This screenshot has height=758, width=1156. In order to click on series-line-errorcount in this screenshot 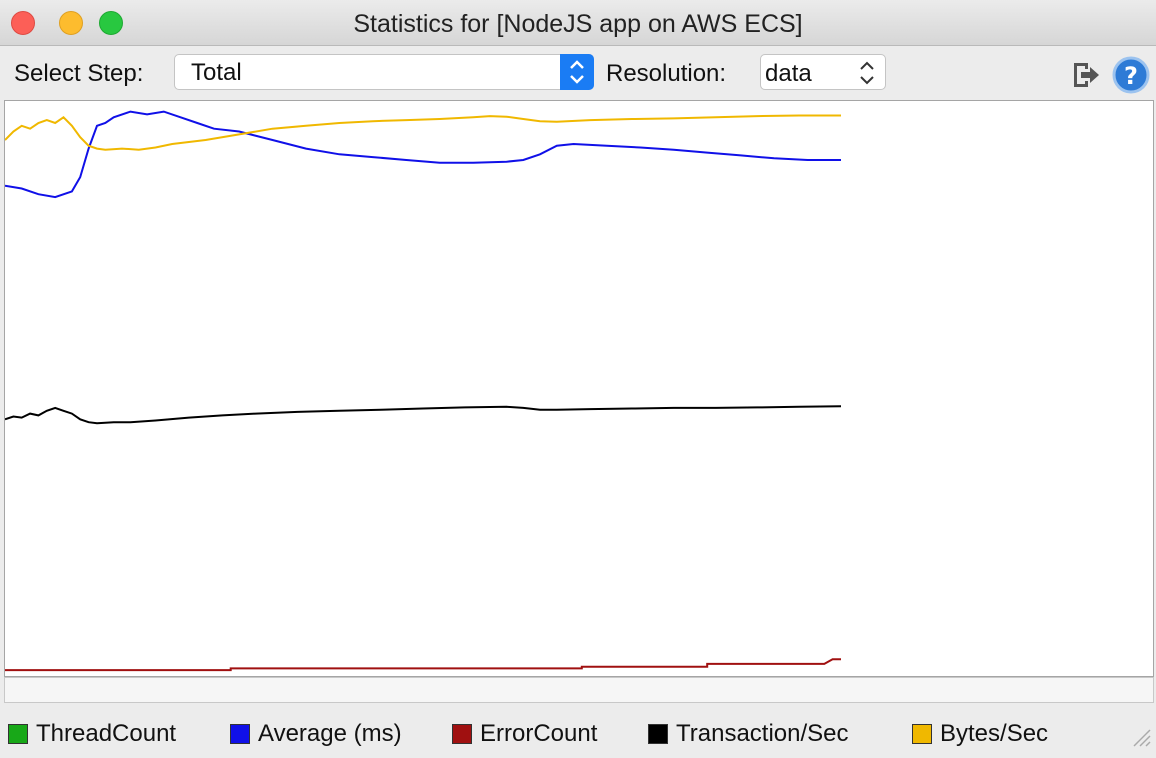, I will do `click(423, 665)`.